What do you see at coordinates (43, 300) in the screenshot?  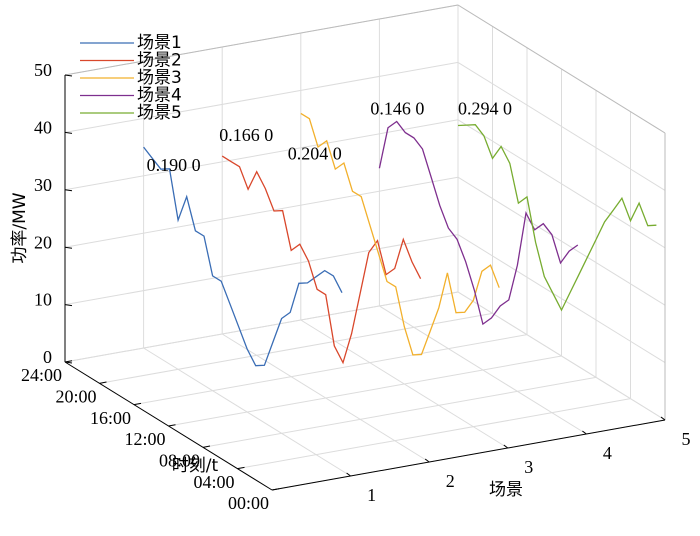 I see `z-tick-label: 10` at bounding box center [43, 300].